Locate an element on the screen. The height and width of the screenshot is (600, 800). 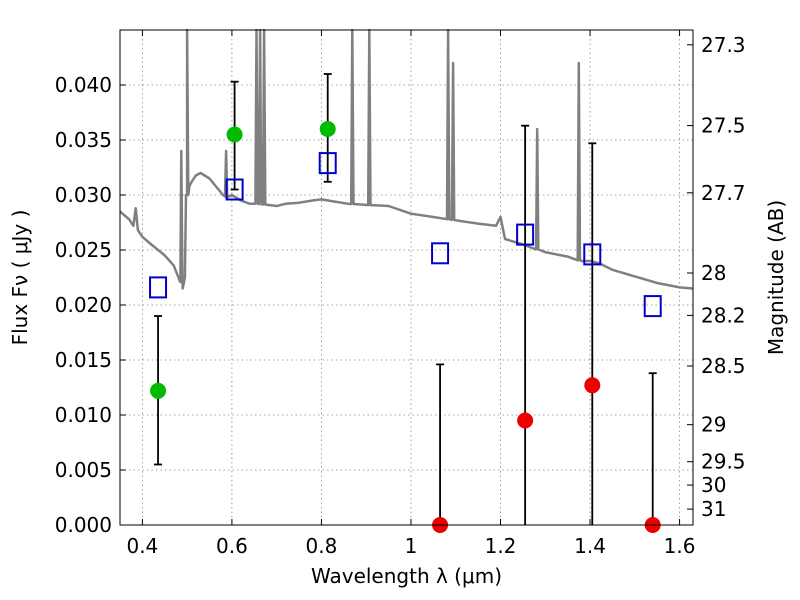
magnitude-tick-label-5: 28.5 is located at coordinates (723, 366).